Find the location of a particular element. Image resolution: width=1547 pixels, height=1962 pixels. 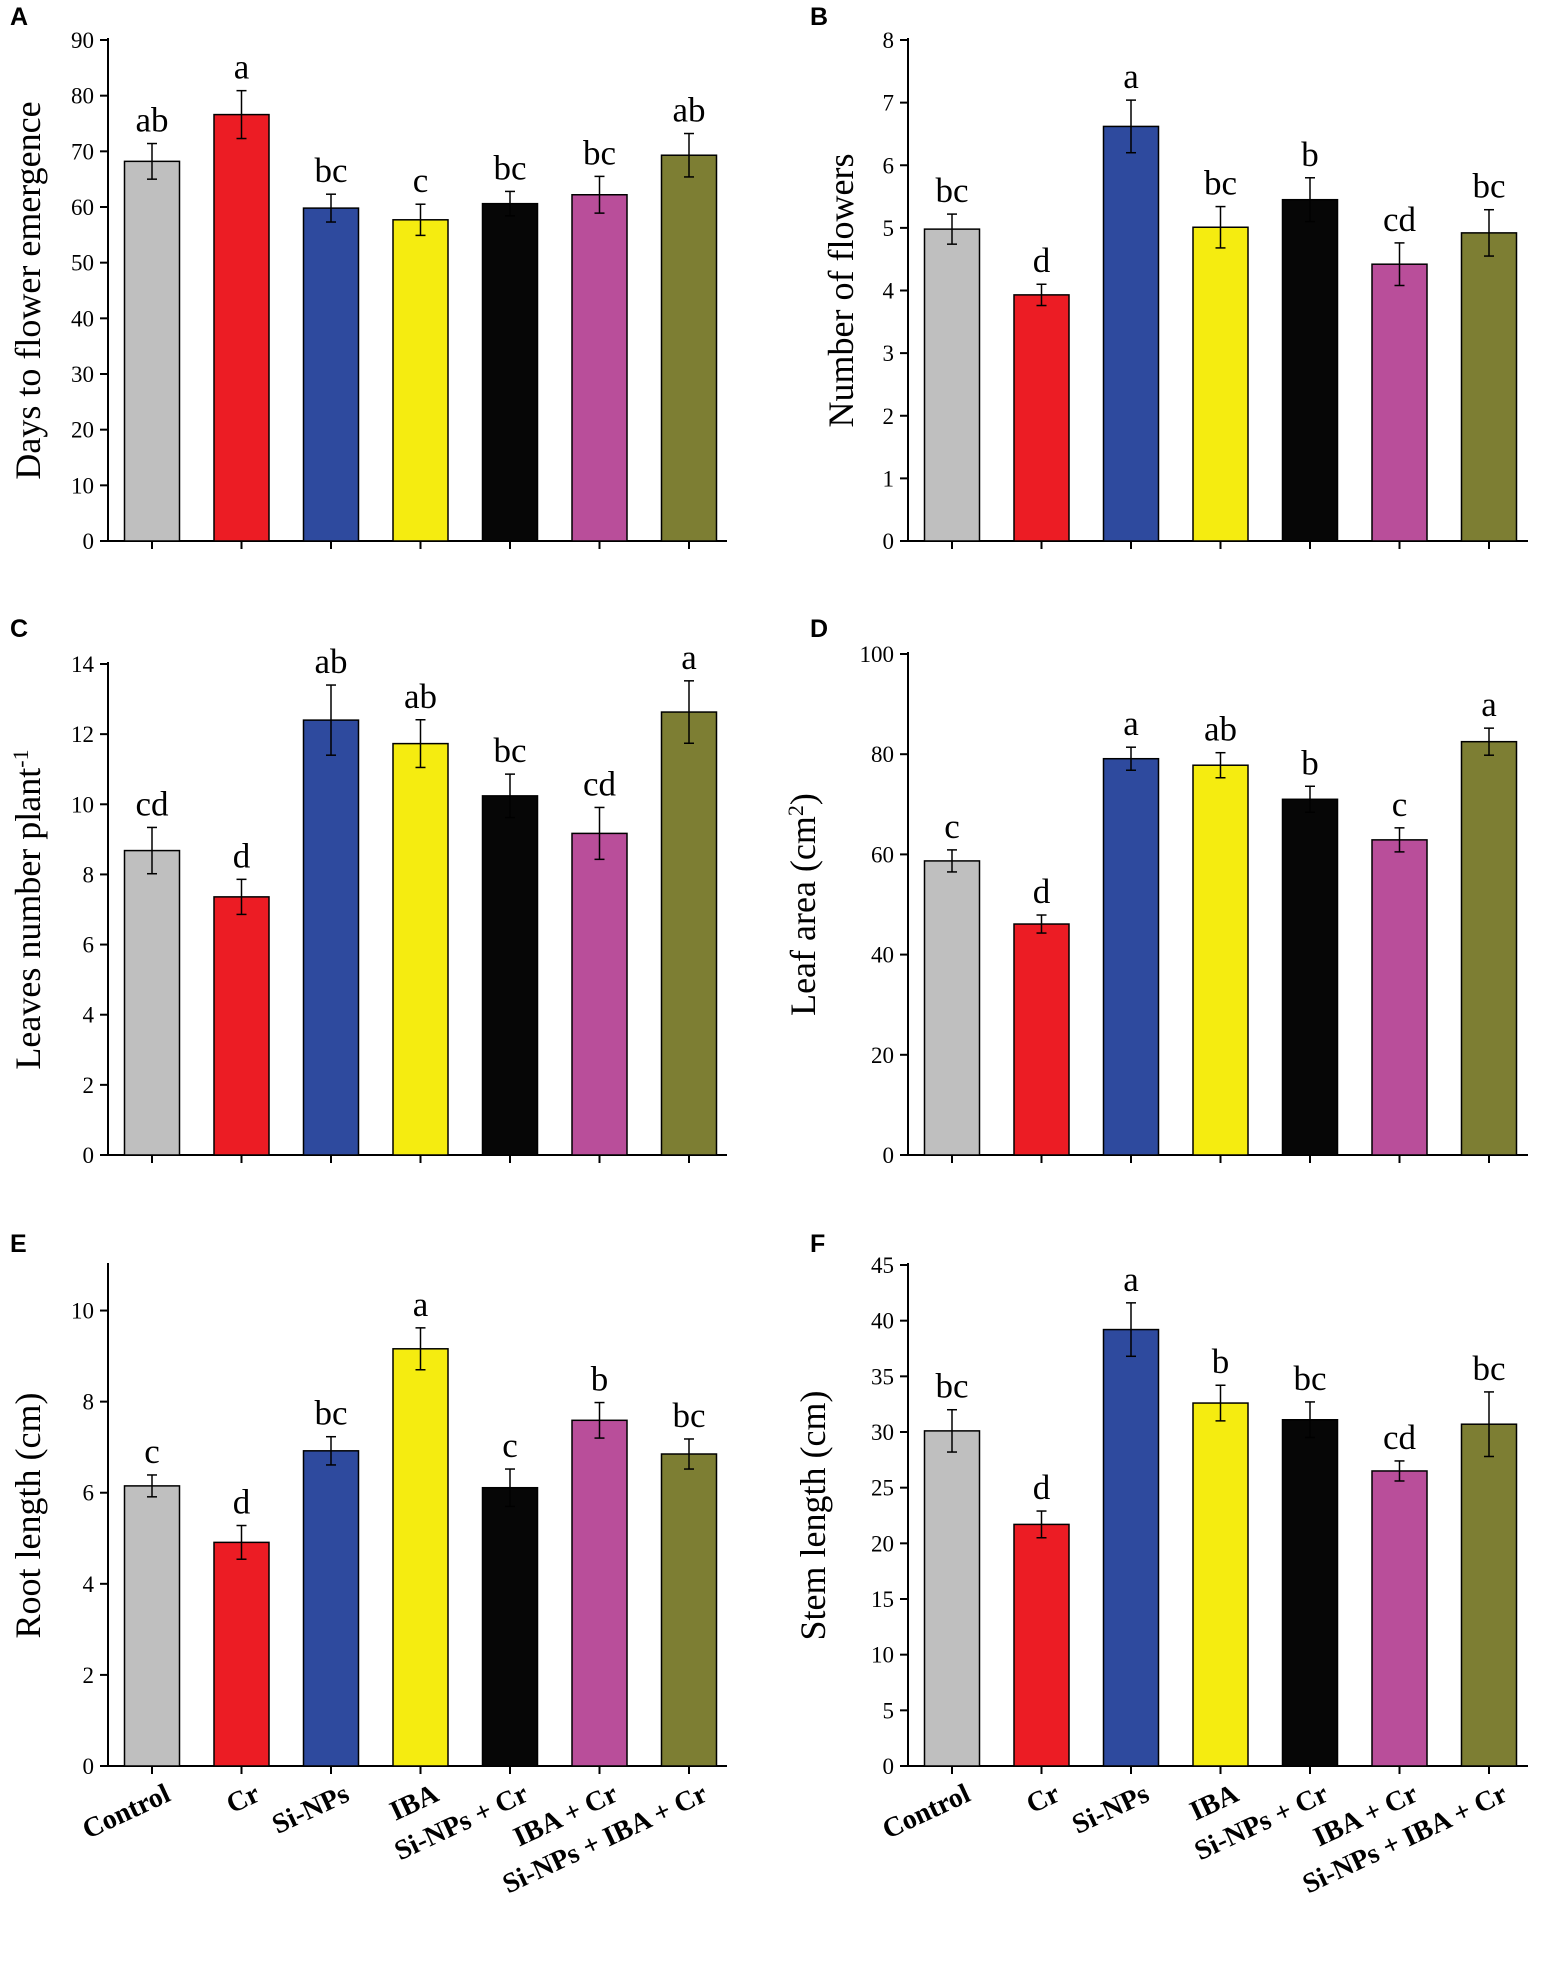

y-tick-label: 10 is located at coordinates (82, 1311).